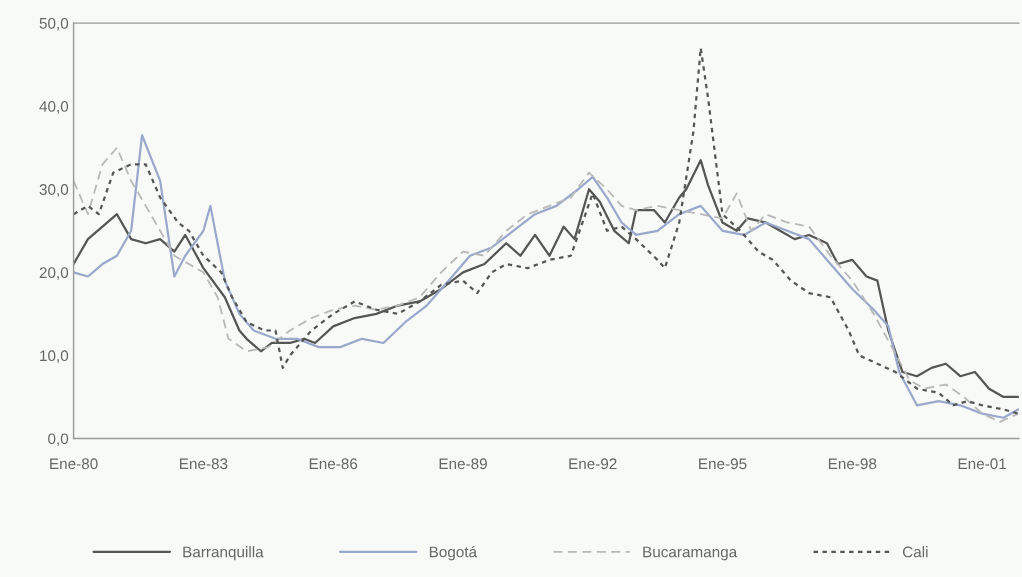  Describe the element at coordinates (223, 553) in the screenshot. I see `legend-label: Barranquilla` at that location.